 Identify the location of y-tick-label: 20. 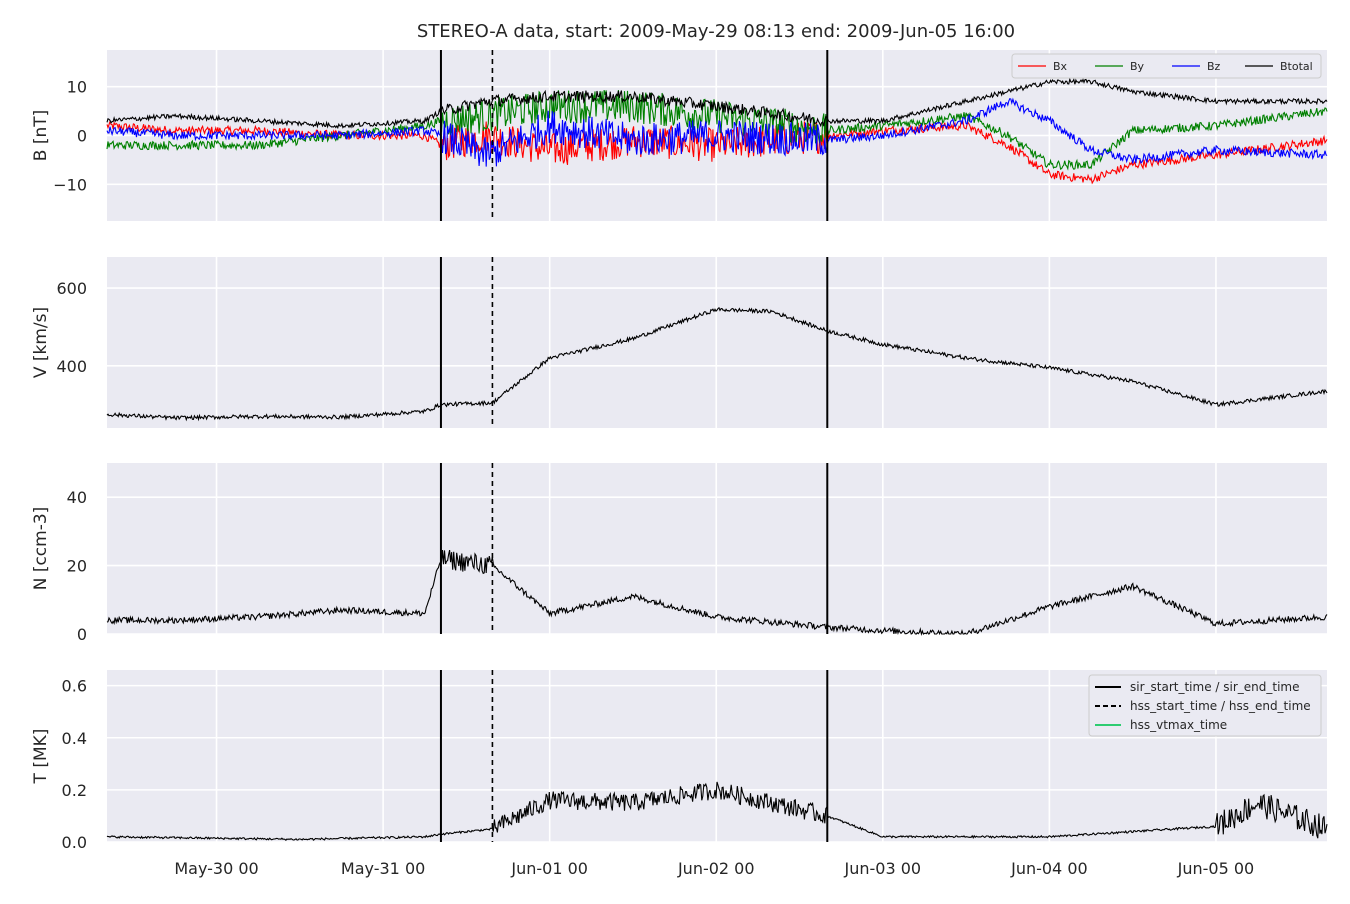
(77, 566).